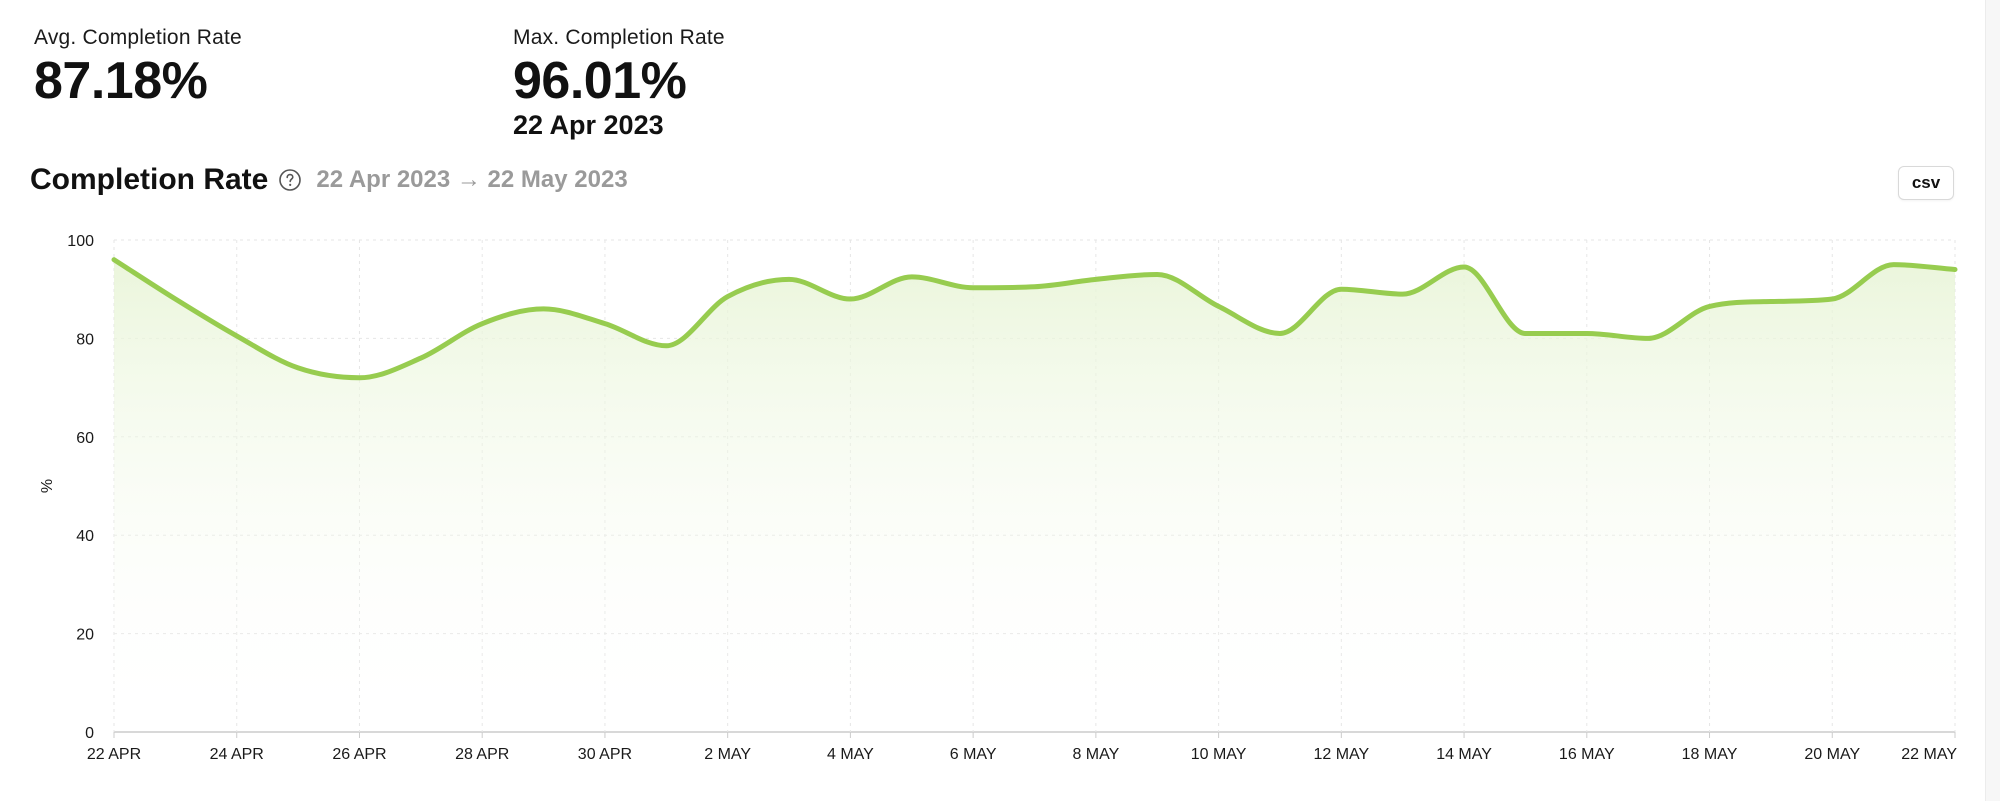 Image resolution: width=2000 pixels, height=801 pixels. Describe the element at coordinates (237, 754) in the screenshot. I see `x-tick-label: 24 APR` at that location.